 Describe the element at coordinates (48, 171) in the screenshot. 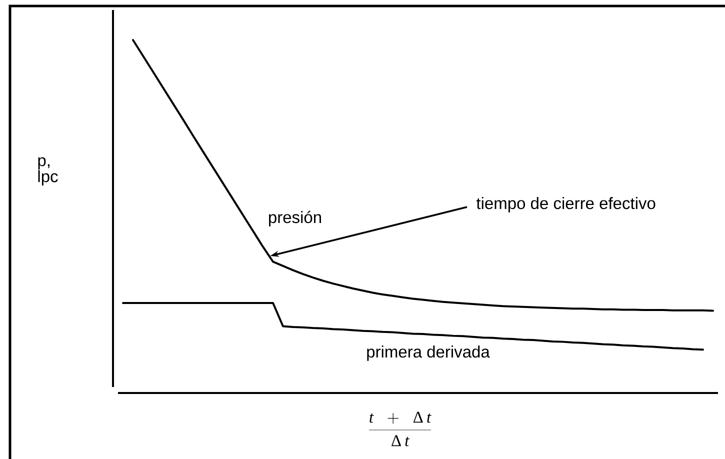

I see `y-axis-title: p, lpc` at that location.